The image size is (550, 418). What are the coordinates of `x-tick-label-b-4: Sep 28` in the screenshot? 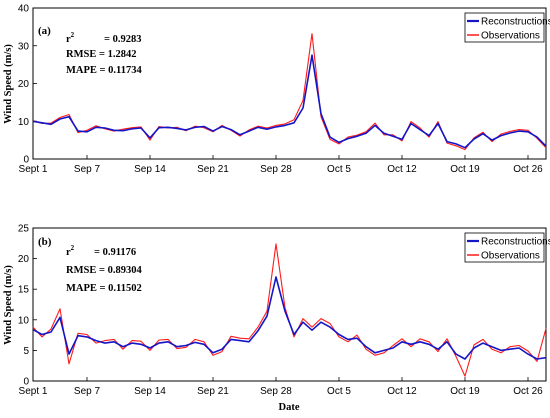 It's located at (276, 391).